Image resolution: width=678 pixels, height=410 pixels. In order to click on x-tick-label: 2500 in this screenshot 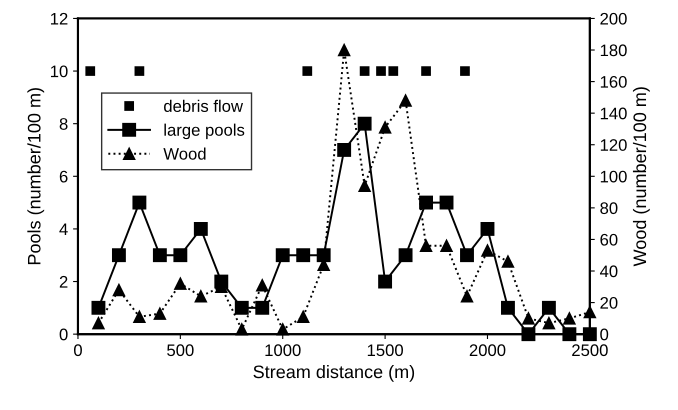, I will do `click(590, 350)`.